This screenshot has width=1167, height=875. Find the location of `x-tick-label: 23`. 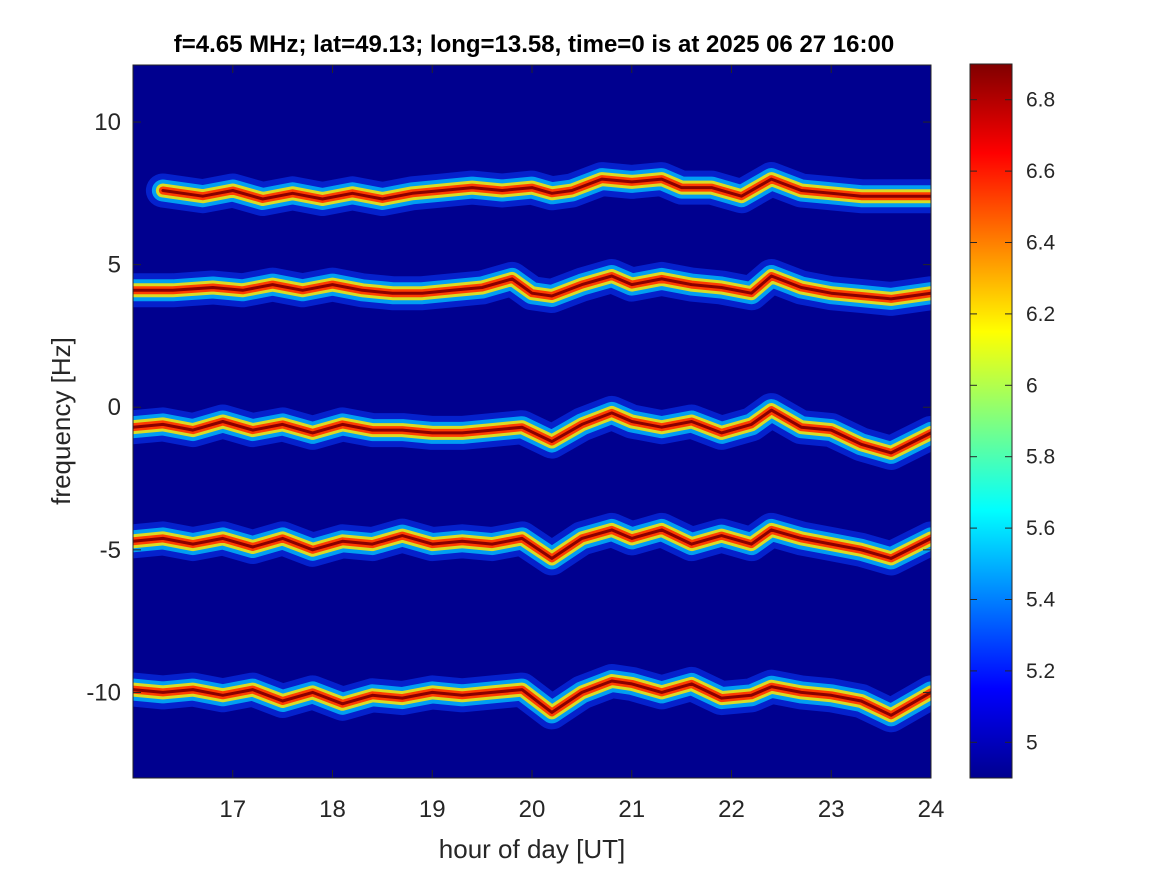

x-tick-label: 23 is located at coordinates (831, 809).